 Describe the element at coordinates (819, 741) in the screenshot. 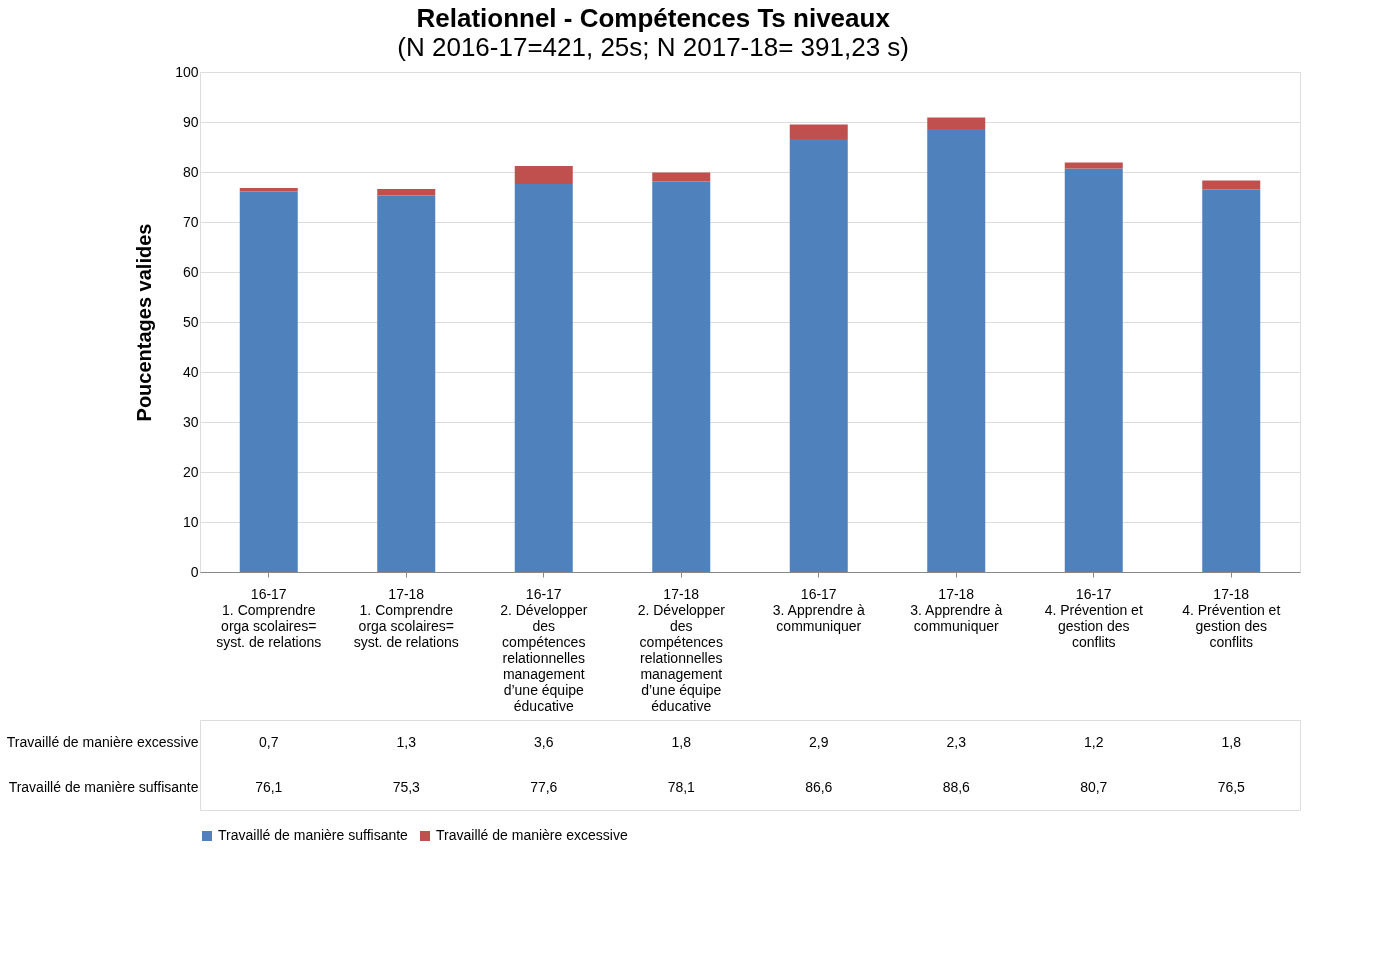

I see `data-label: 2,9` at that location.